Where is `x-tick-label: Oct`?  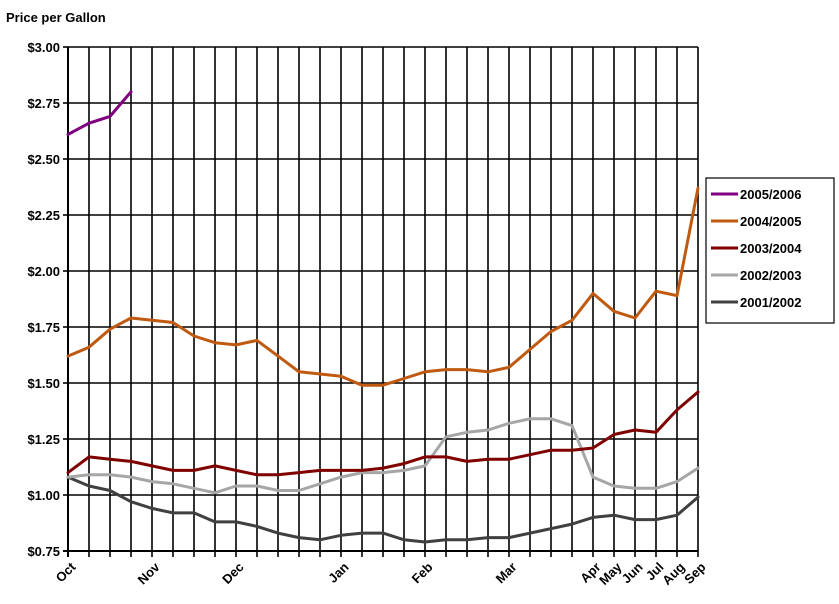
x-tick-label: Oct is located at coordinates (66, 572).